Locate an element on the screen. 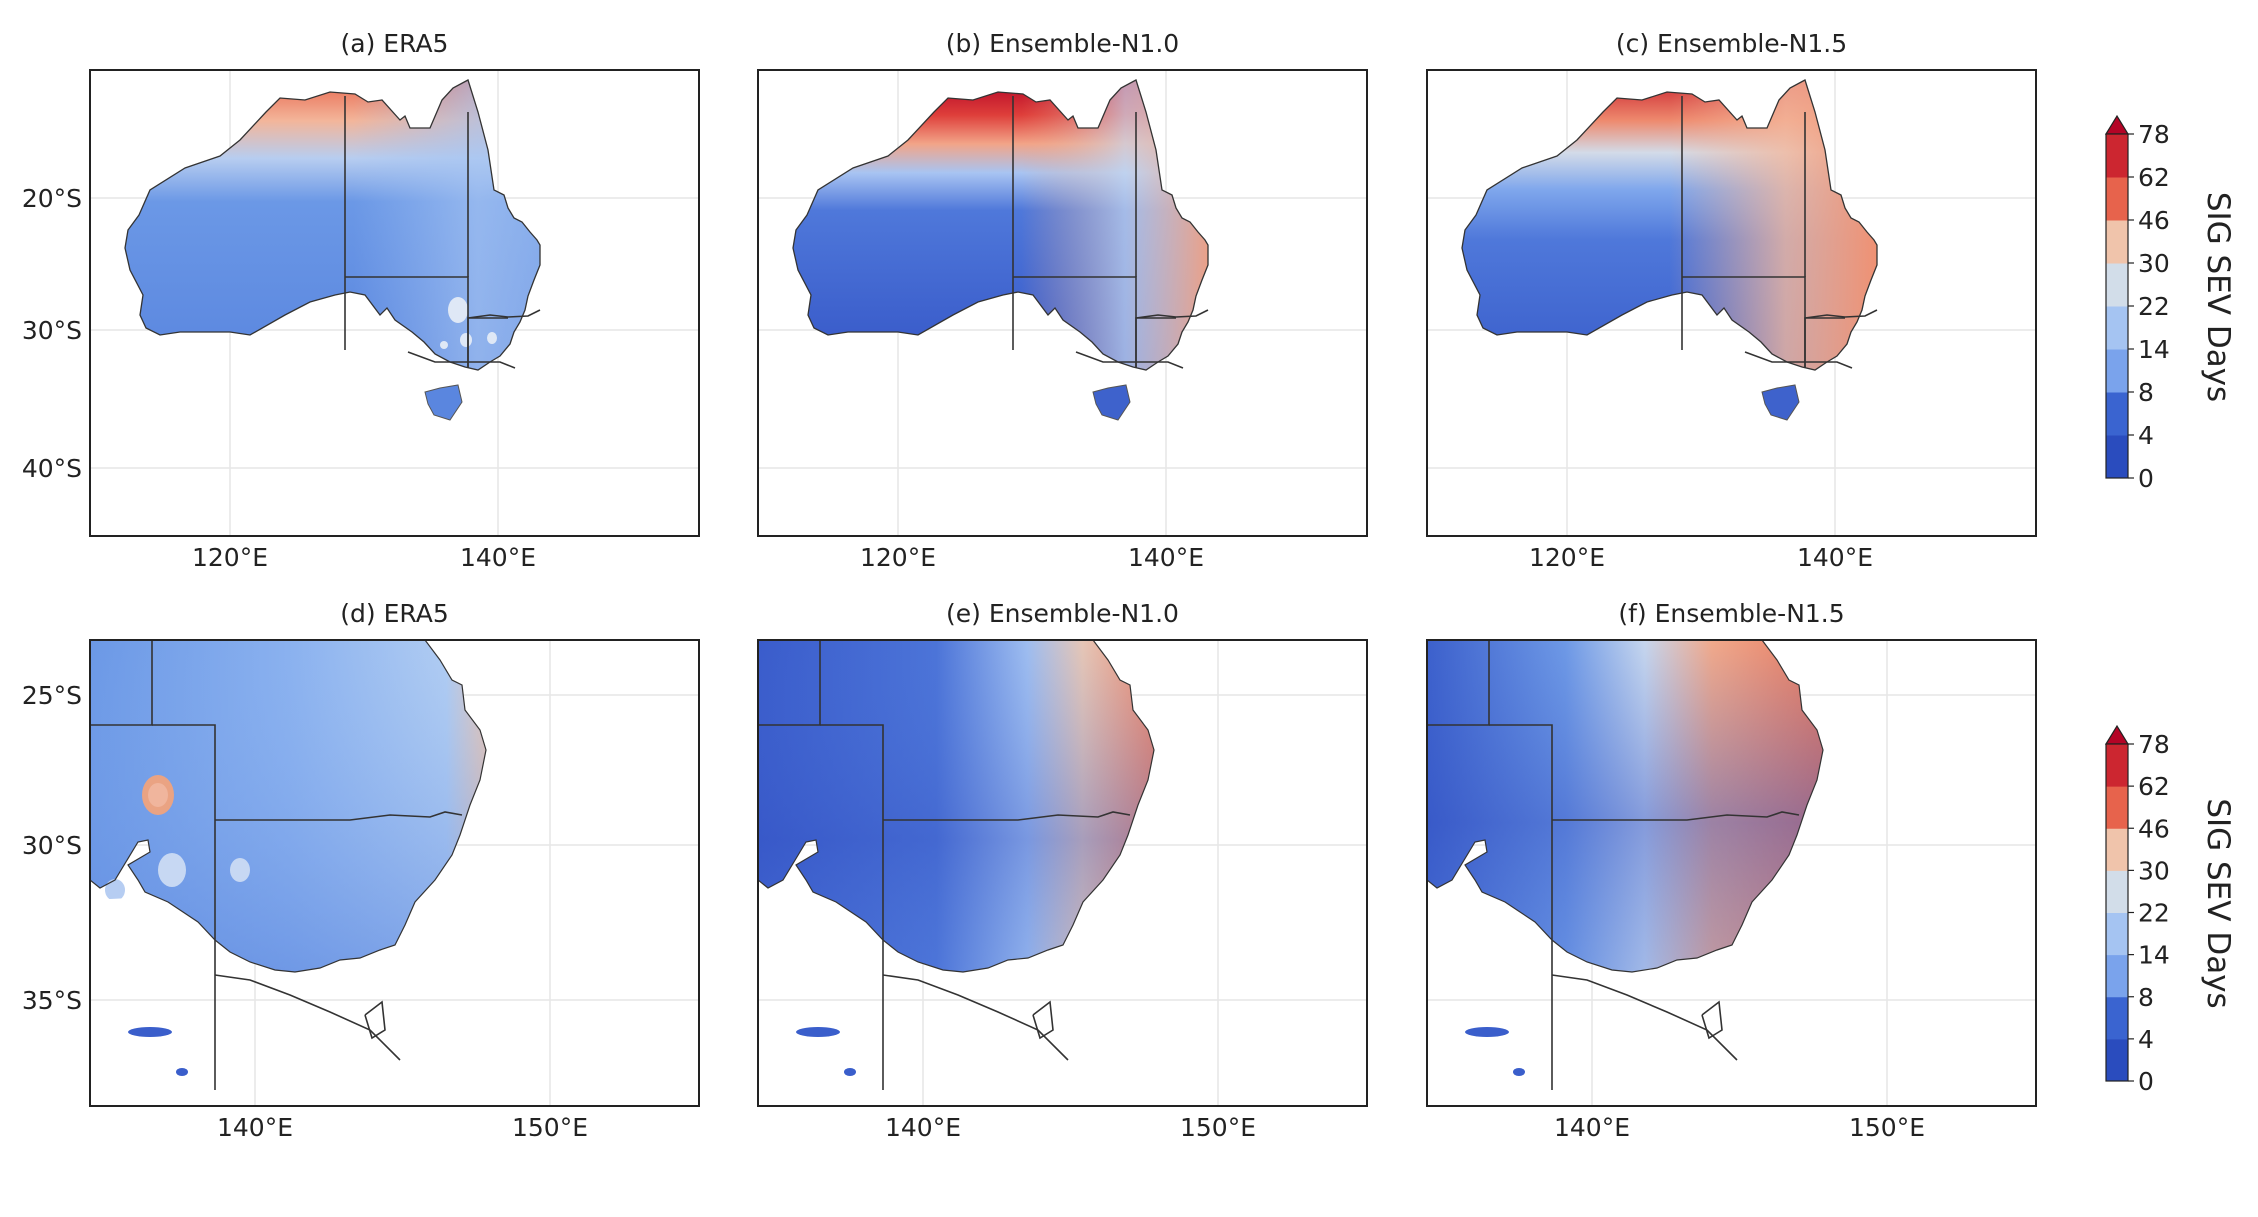  map-panel-f: (f) Ensemble-N1.5 140°E 150°E is located at coordinates (1731, 870).